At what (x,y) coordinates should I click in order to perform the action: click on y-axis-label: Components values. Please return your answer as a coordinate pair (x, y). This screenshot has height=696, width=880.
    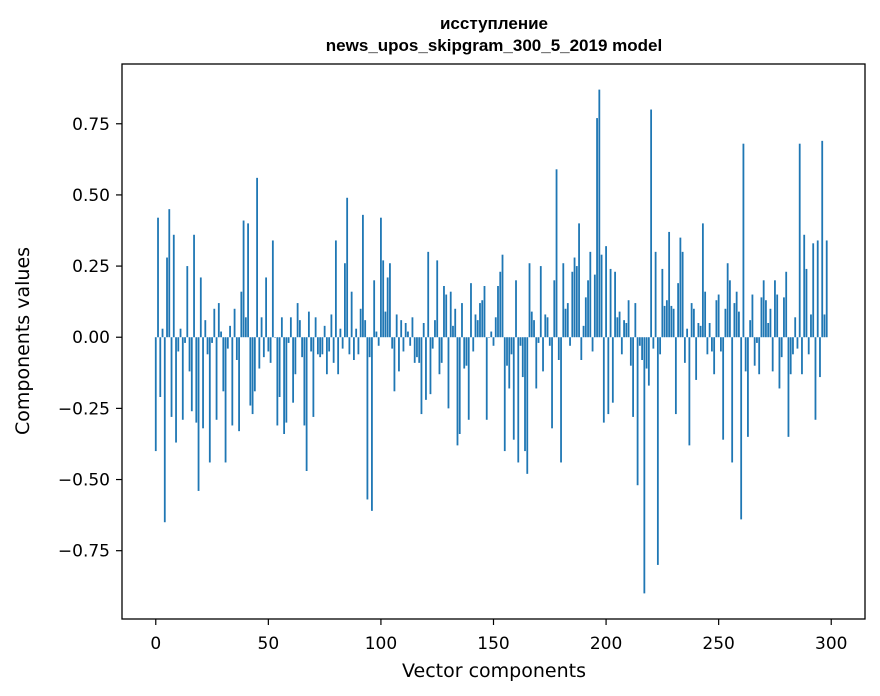
    Looking at the image, I should click on (23, 341).